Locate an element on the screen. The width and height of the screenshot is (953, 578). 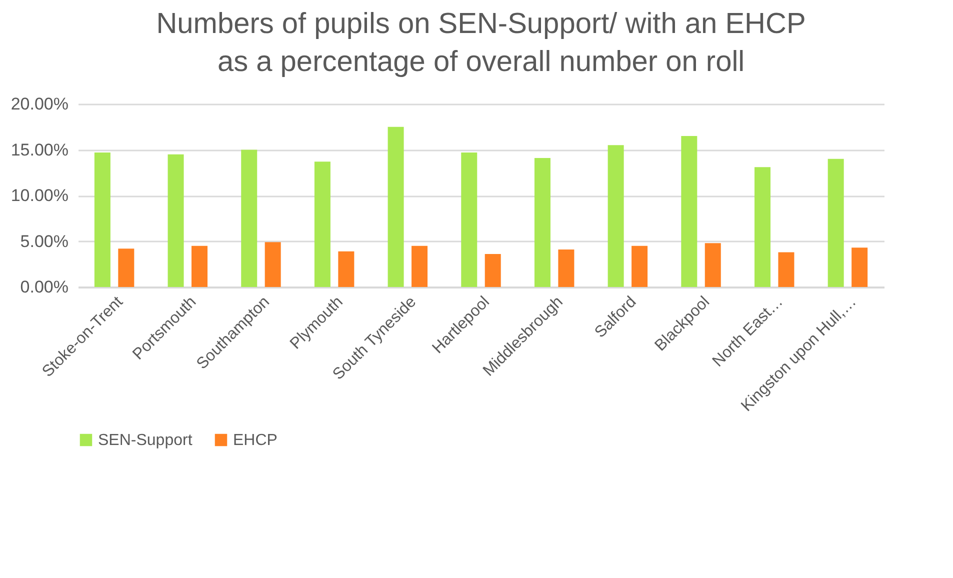
legend-label: SEN-Support is located at coordinates (145, 440).